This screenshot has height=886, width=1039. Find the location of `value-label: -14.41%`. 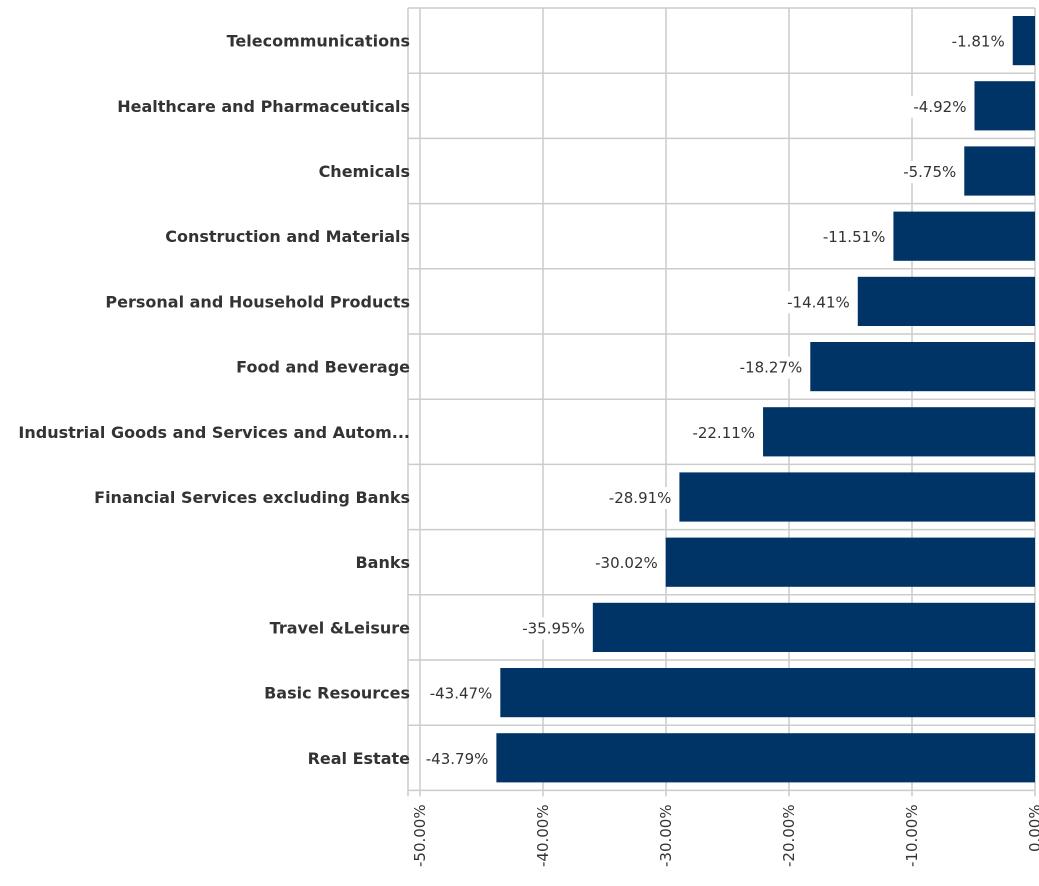

value-label: -14.41% is located at coordinates (818, 302).